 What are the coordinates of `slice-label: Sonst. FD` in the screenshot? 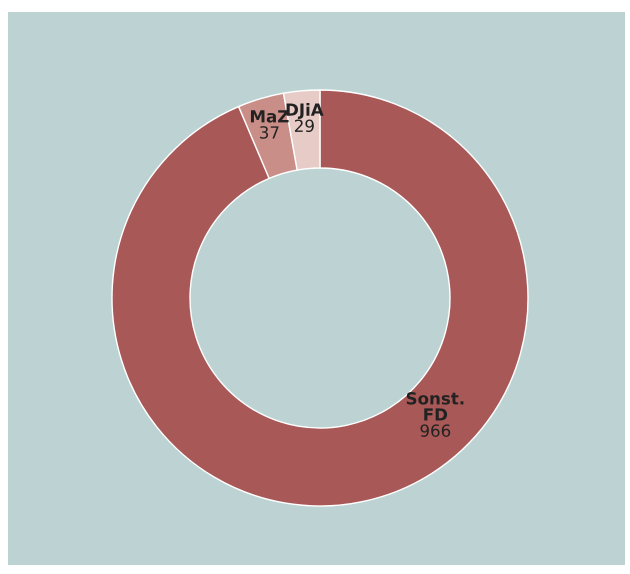 It's located at (435, 406).